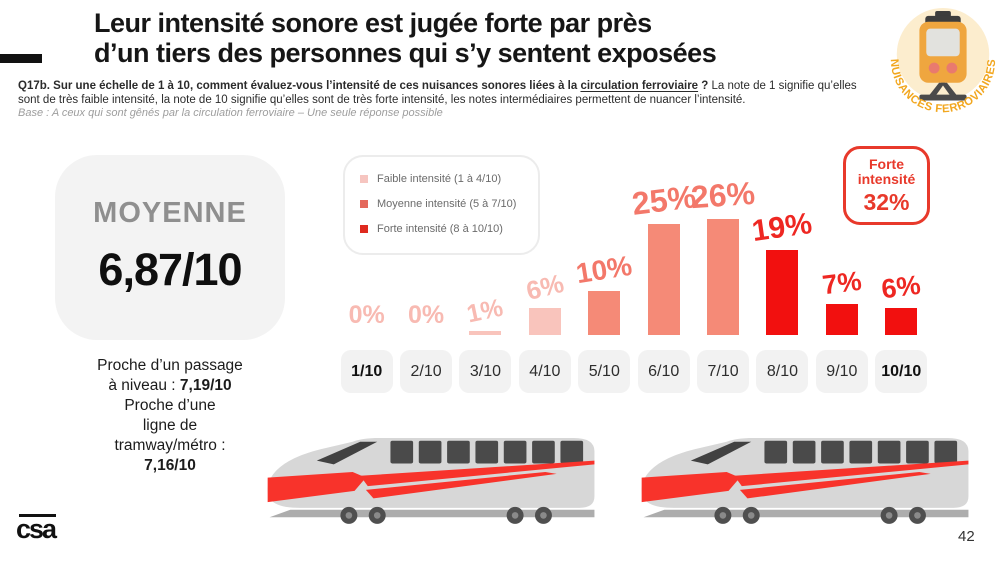 The width and height of the screenshot is (999, 562). I want to click on x-axis-tick-6-10: 6/10, so click(663, 371).